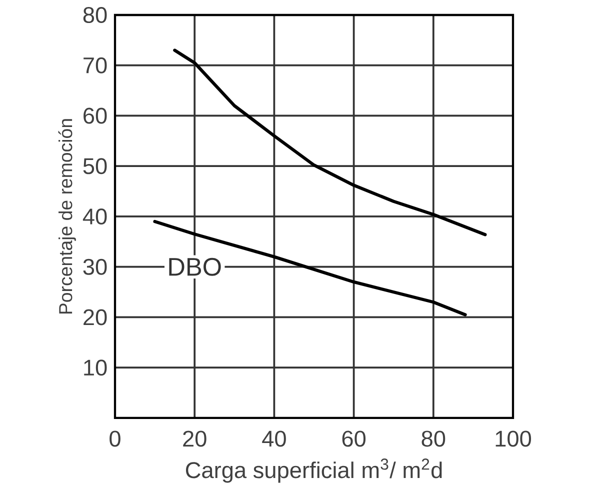  What do you see at coordinates (94, 216) in the screenshot?
I see `y-tick-label: 40` at bounding box center [94, 216].